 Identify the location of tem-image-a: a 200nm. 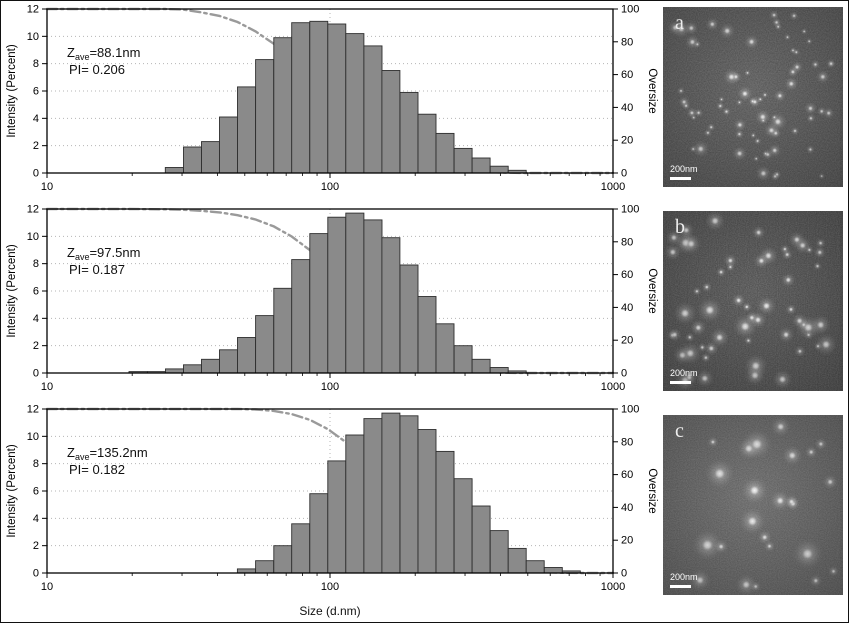
(753, 97).